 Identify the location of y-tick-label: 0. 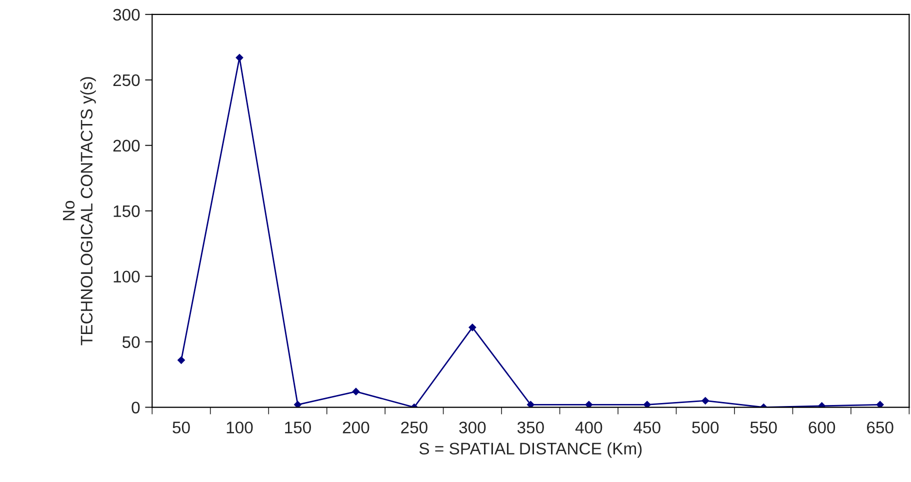
(136, 408).